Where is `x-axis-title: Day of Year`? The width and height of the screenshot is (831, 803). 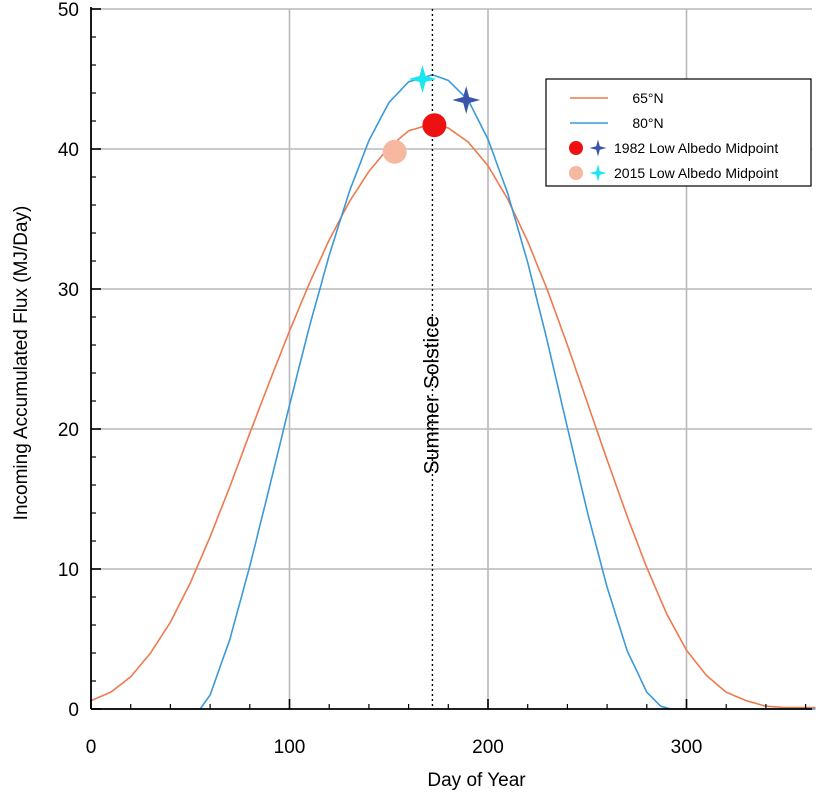 x-axis-title: Day of Year is located at coordinates (476, 780).